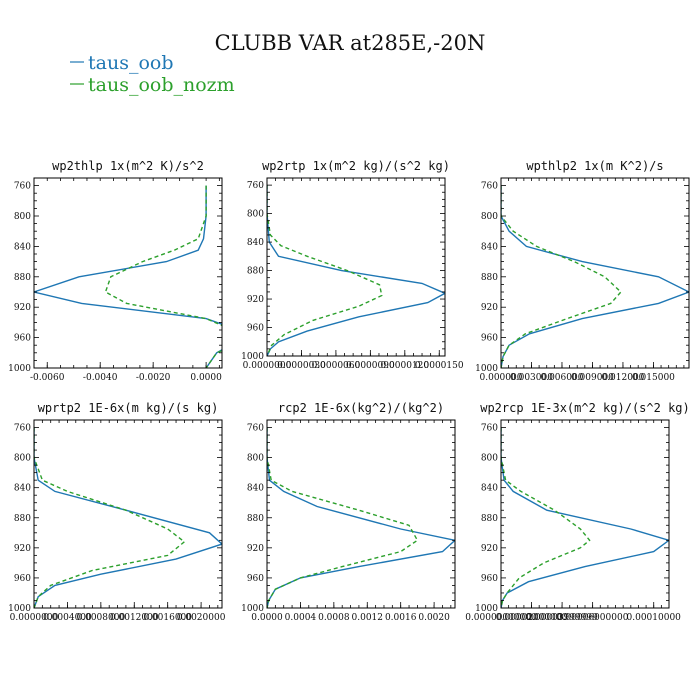  Describe the element at coordinates (562, 618) in the screenshot. I see `x-tick-label: 0.00003999999` at that location.